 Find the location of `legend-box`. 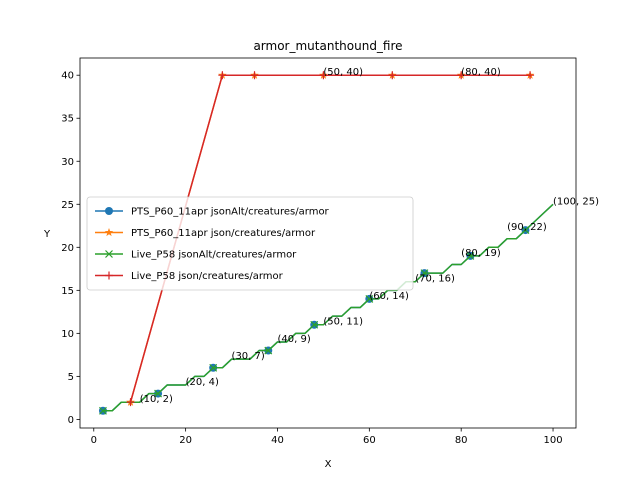

legend-box is located at coordinates (250, 243).